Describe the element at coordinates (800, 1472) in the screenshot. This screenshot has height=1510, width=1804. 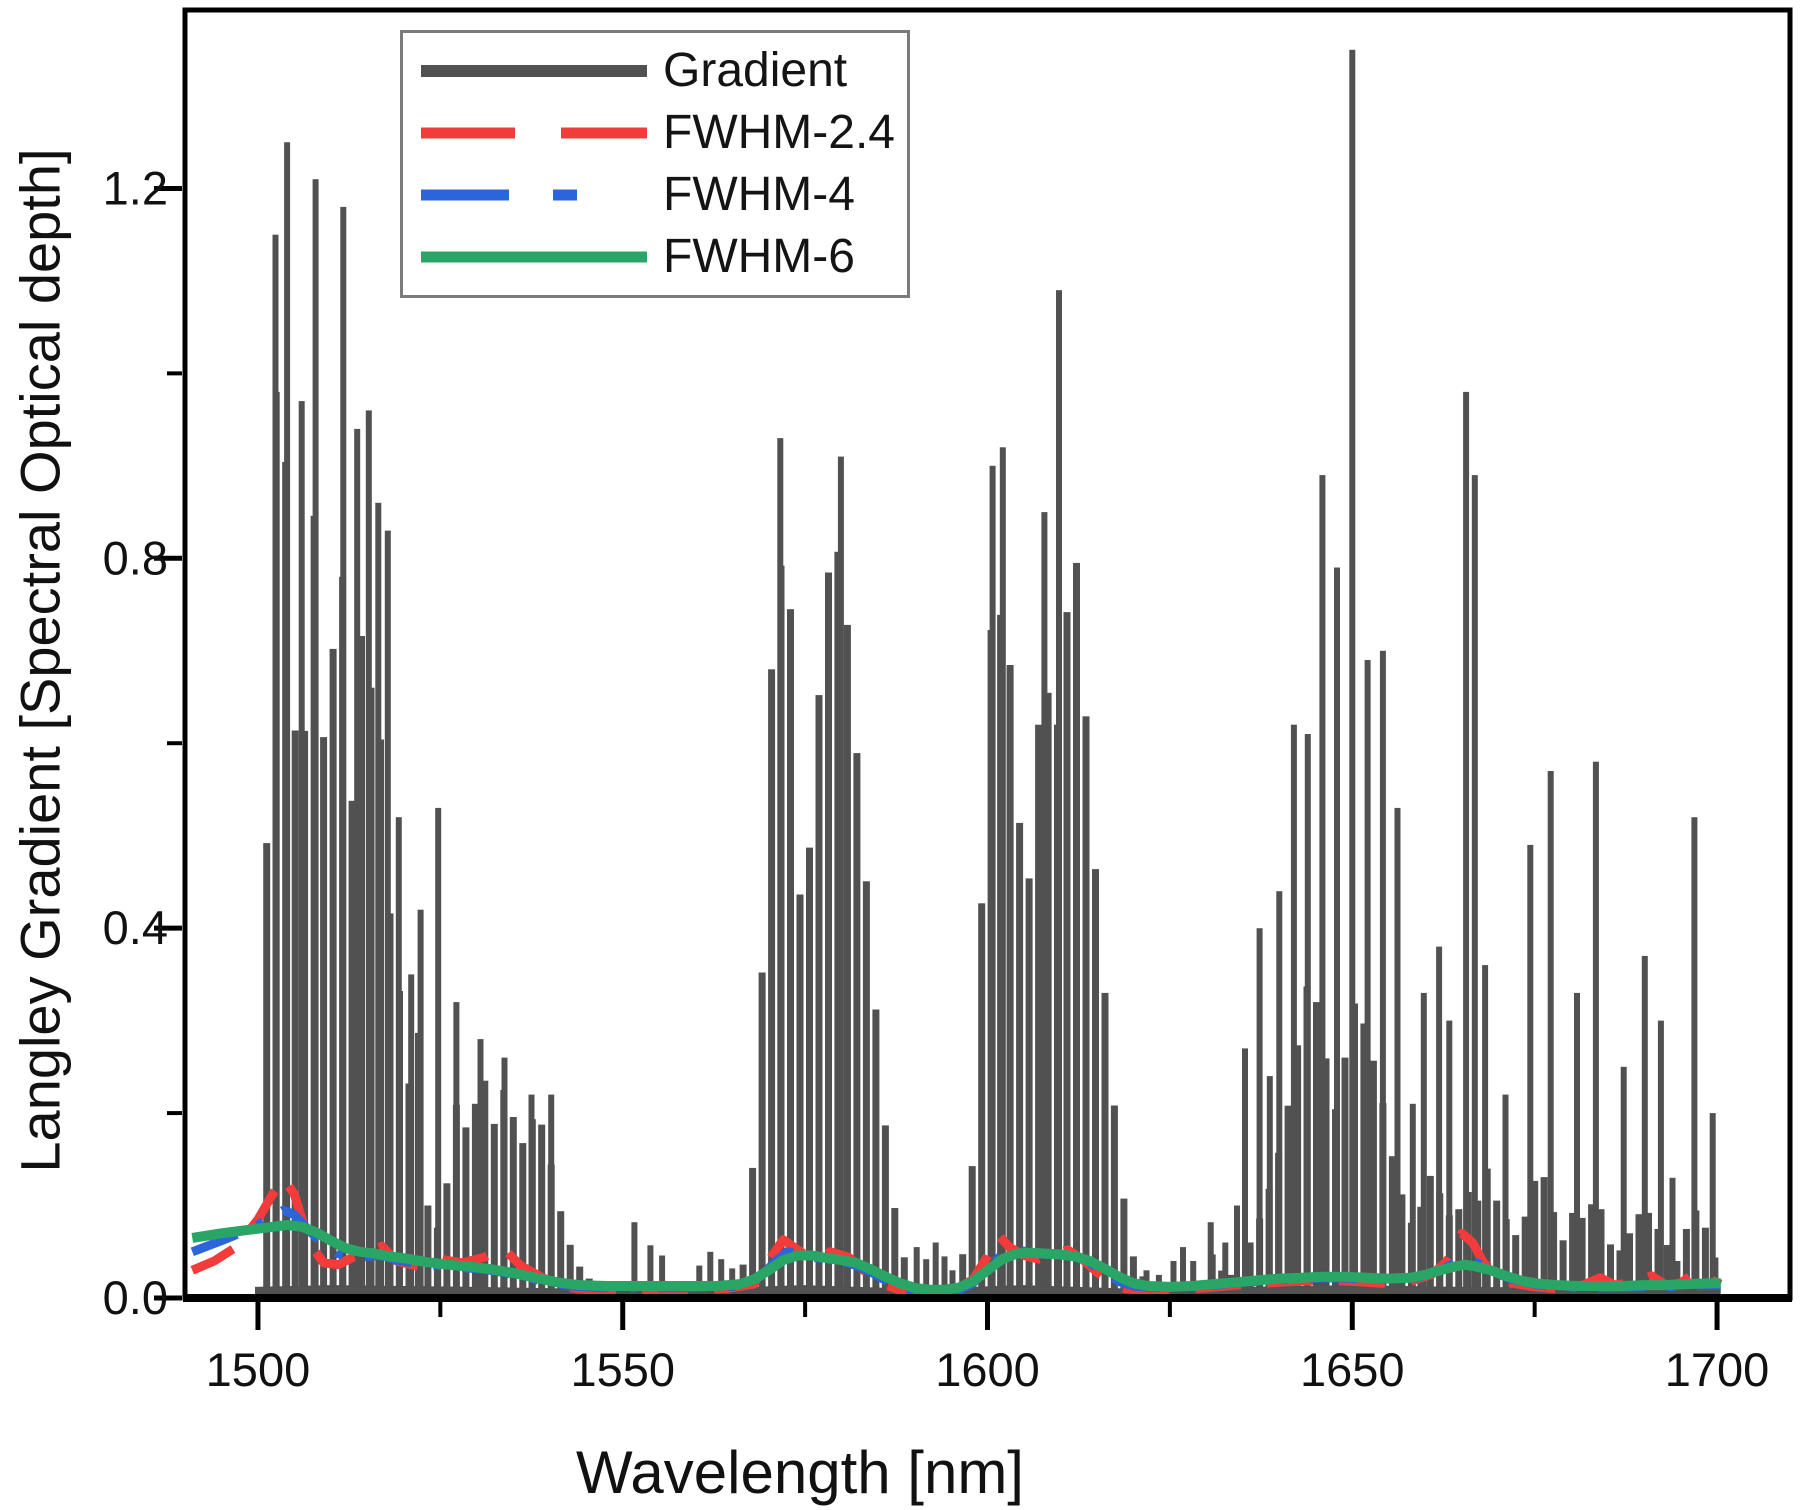
I see `x-axis-title: Wavelength [nm]` at that location.